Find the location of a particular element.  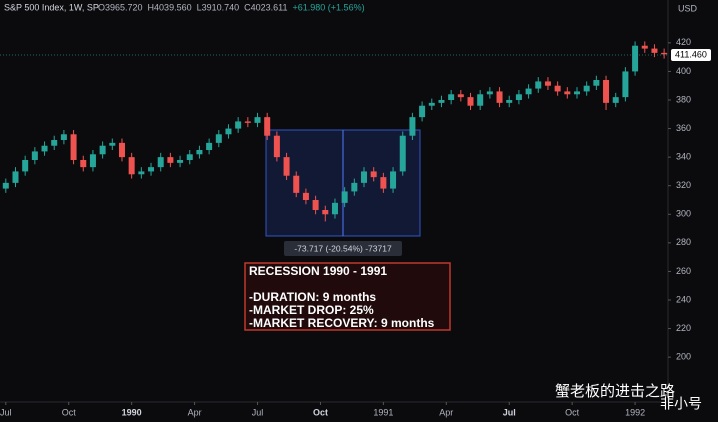

watermark: 蟹老板的进击之路 is located at coordinates (615, 391).